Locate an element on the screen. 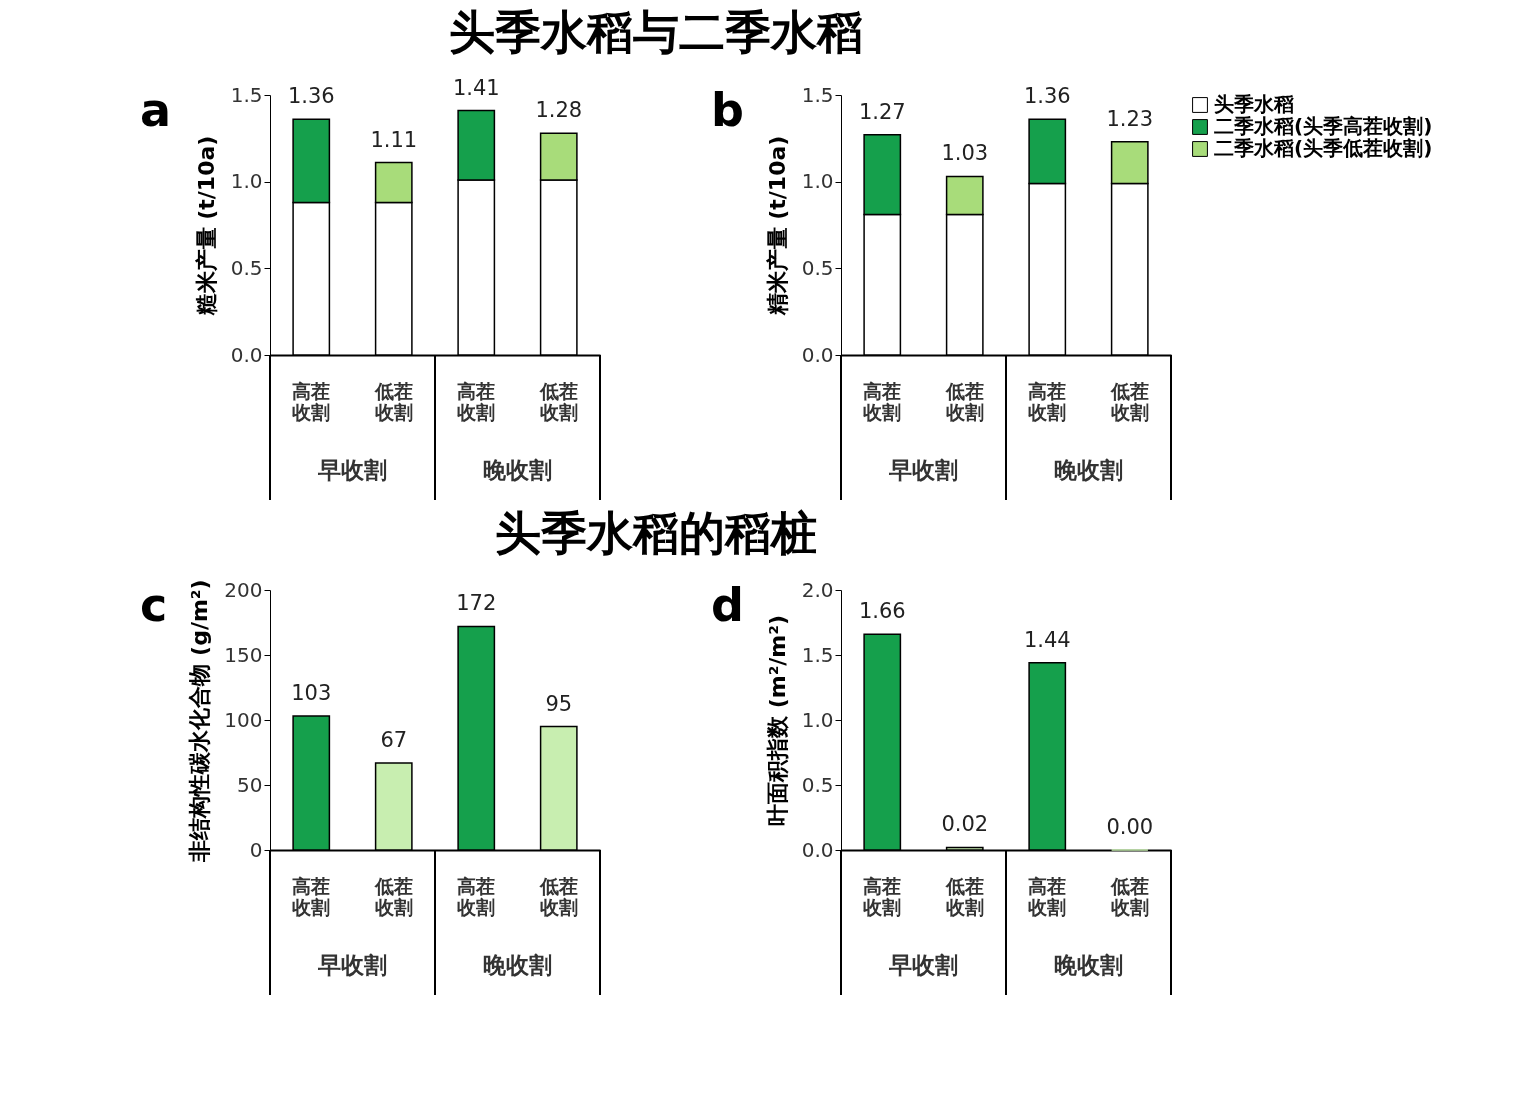 The width and height of the screenshot is (1520, 1117). total-label: 1.03 is located at coordinates (965, 153).